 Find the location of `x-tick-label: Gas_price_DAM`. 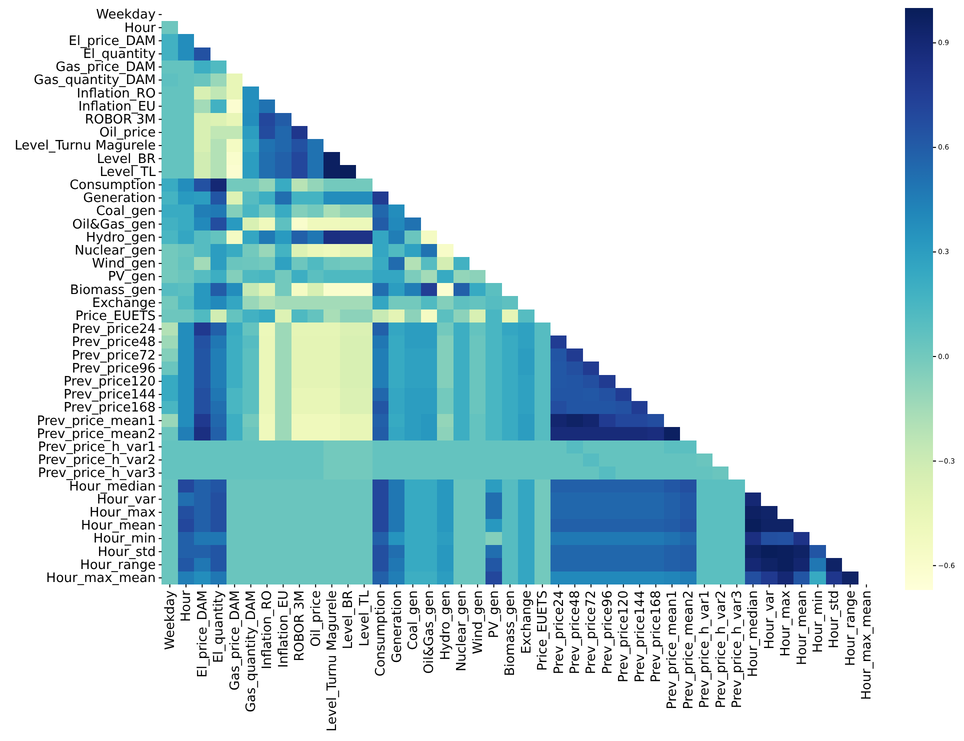

x-tick-label: Gas_price_DAM is located at coordinates (235, 640).